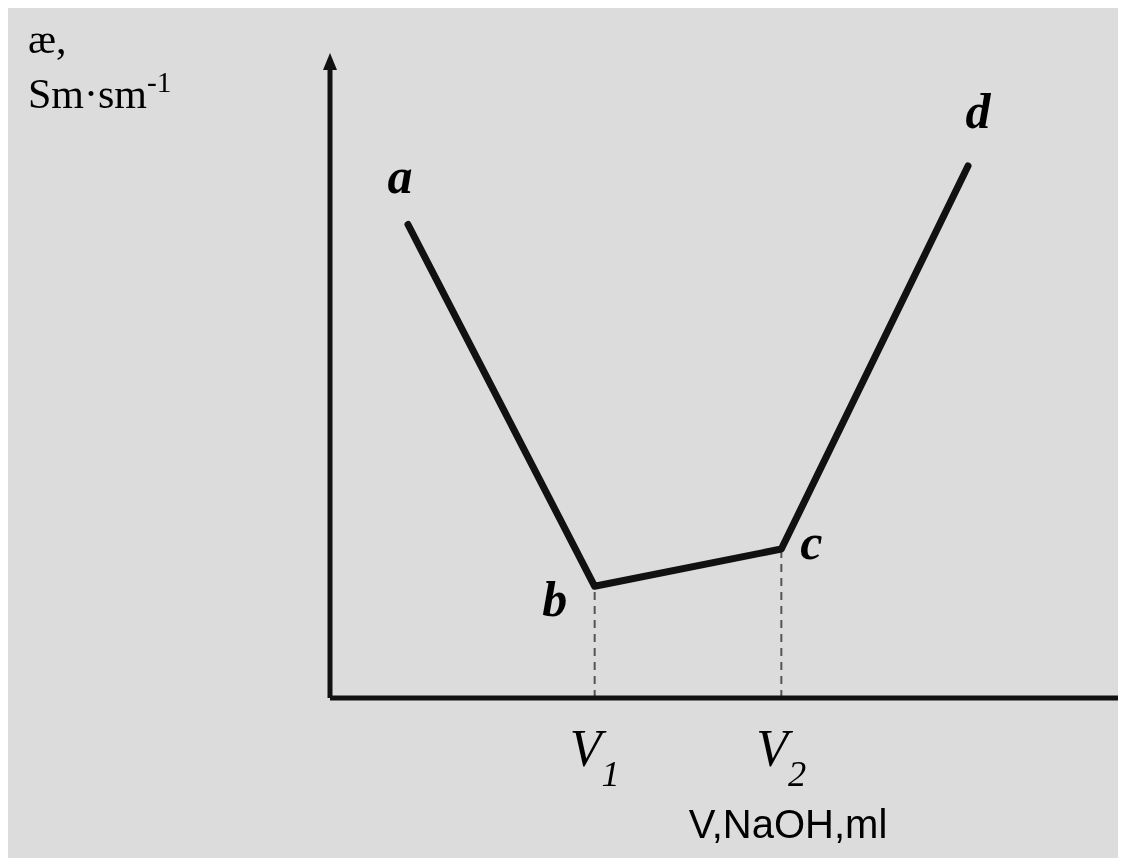 The width and height of the screenshot is (1126, 868). Describe the element at coordinates (788, 824) in the screenshot. I see `x-axis-title: V,NaOH,ml` at that location.